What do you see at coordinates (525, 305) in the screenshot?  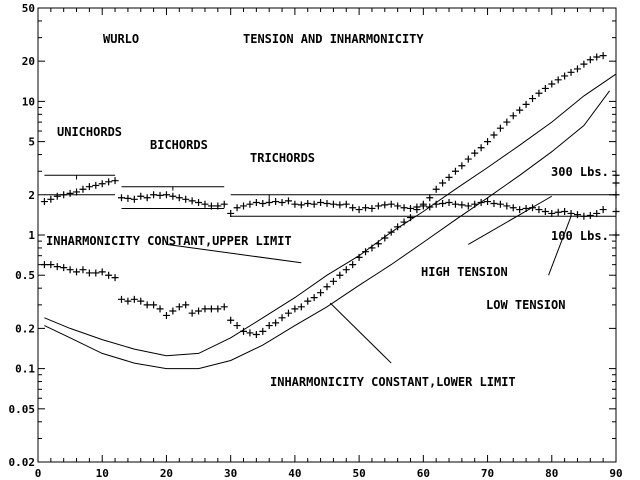 I see `low-tension-label: LOW TENSION` at bounding box center [525, 305].